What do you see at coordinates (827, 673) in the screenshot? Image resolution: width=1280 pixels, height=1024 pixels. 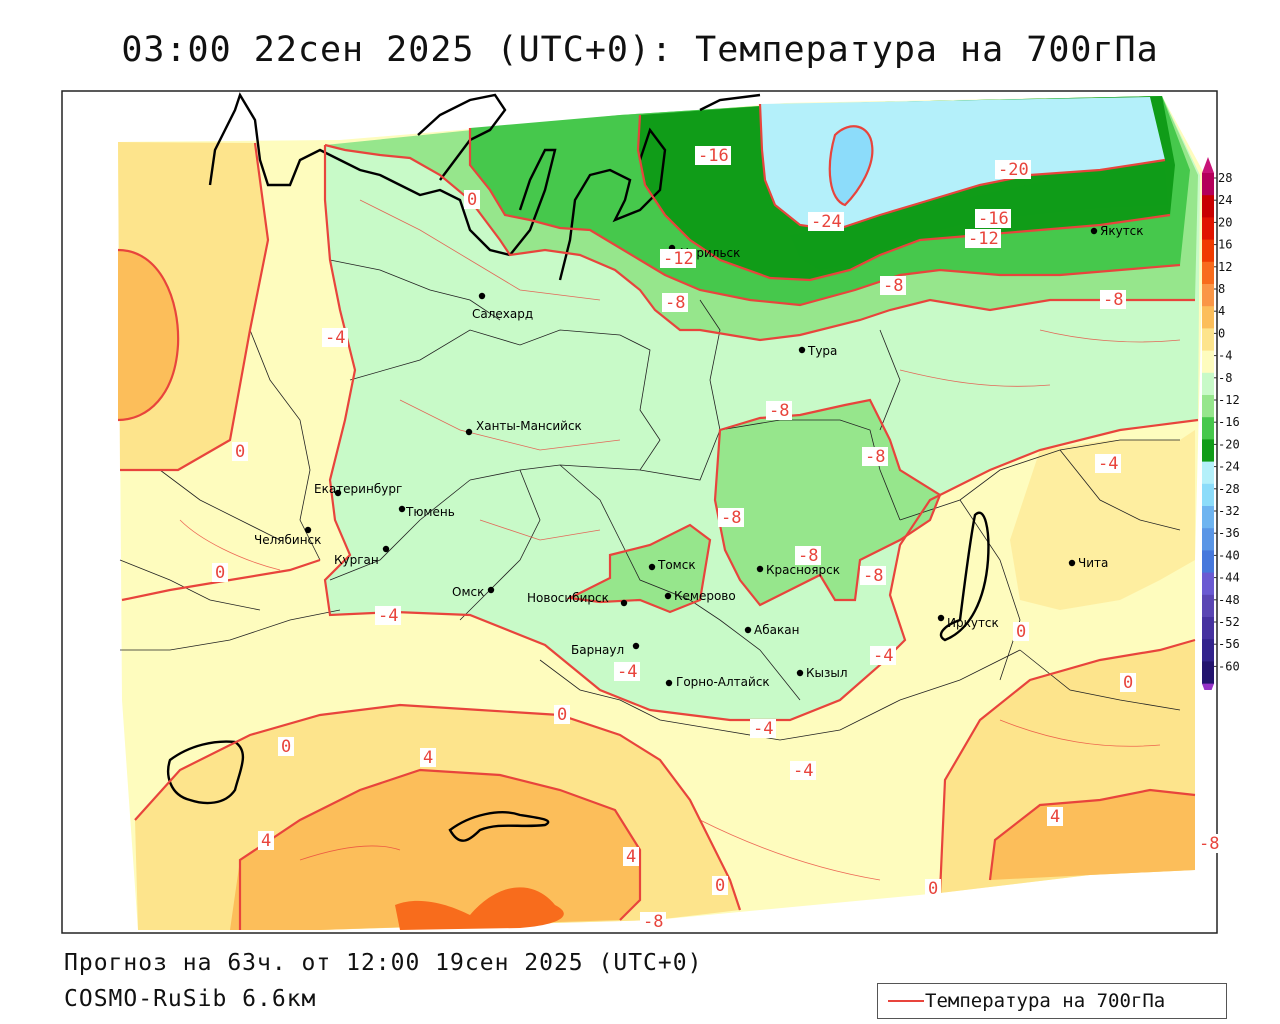 I see `city-label: Кызыл` at bounding box center [827, 673].